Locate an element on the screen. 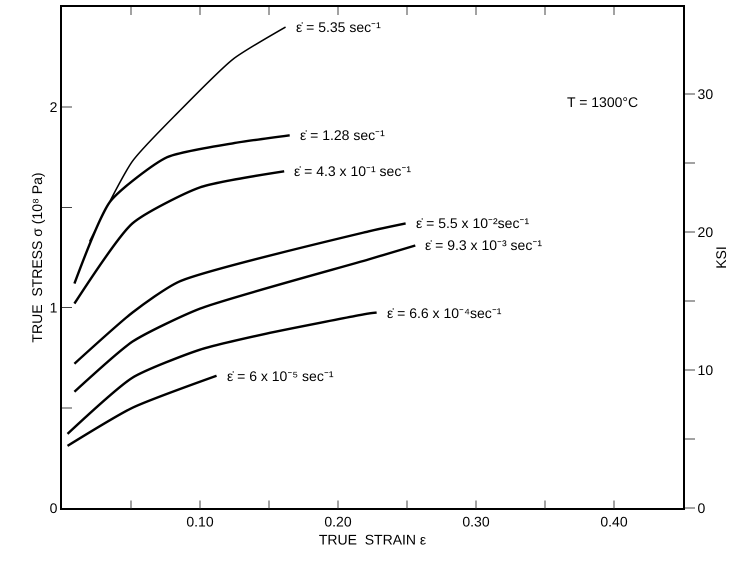 The height and width of the screenshot is (569, 742). y2-tick-label: 30 is located at coordinates (706, 94).